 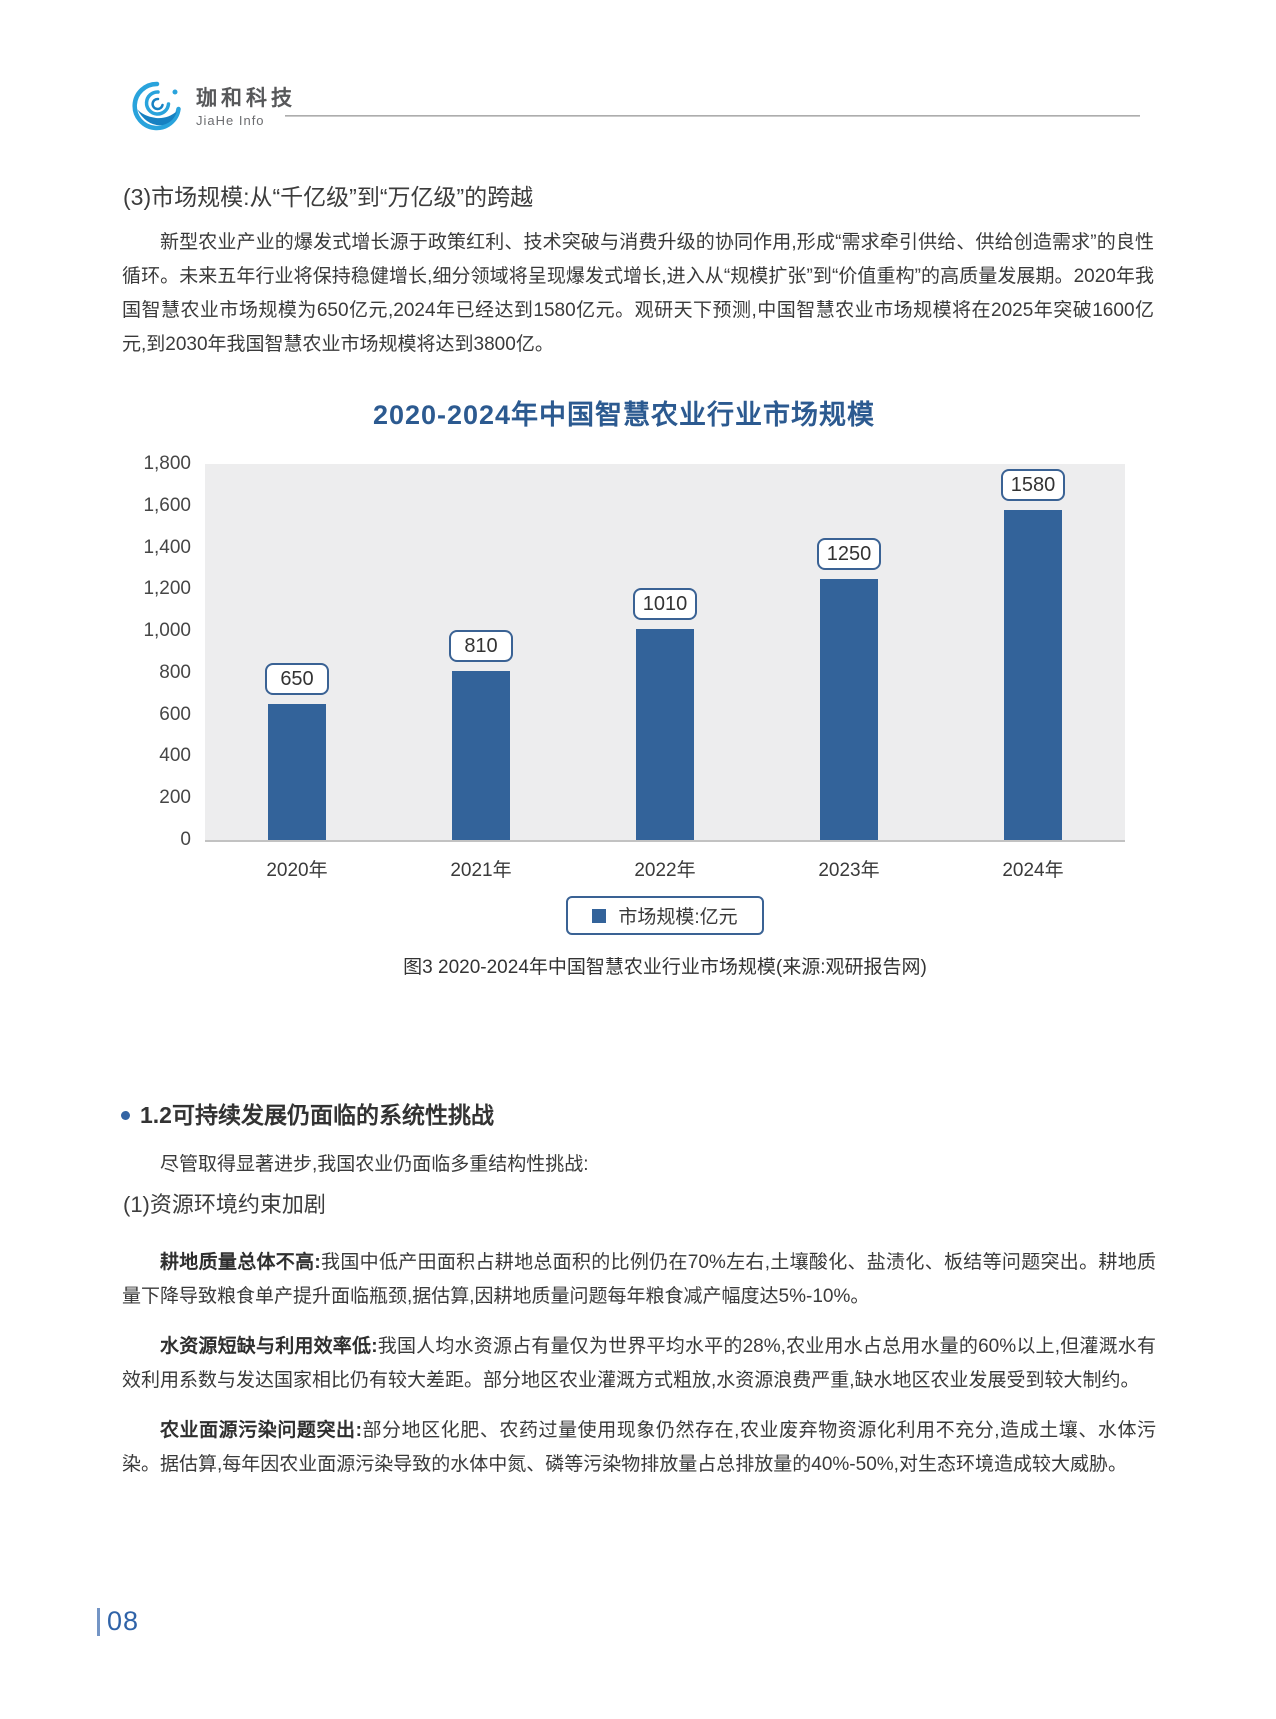 I want to click on paragraph-lead: 耕地质量总体不高:, so click(x=240, y=1262).